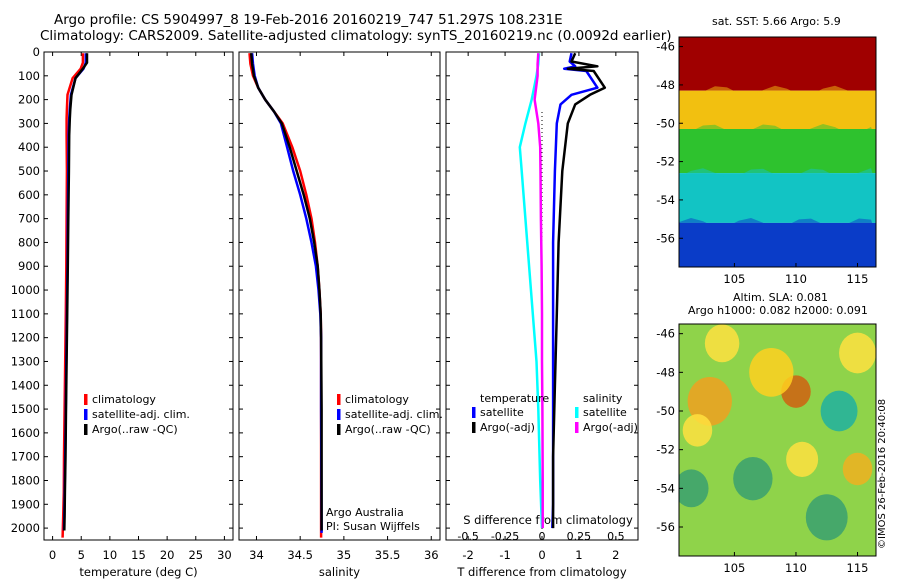 Image resolution: width=900 pixels, height=580 pixels. Describe the element at coordinates (504, 555) in the screenshot. I see `x-tick-label: -1` at that location.